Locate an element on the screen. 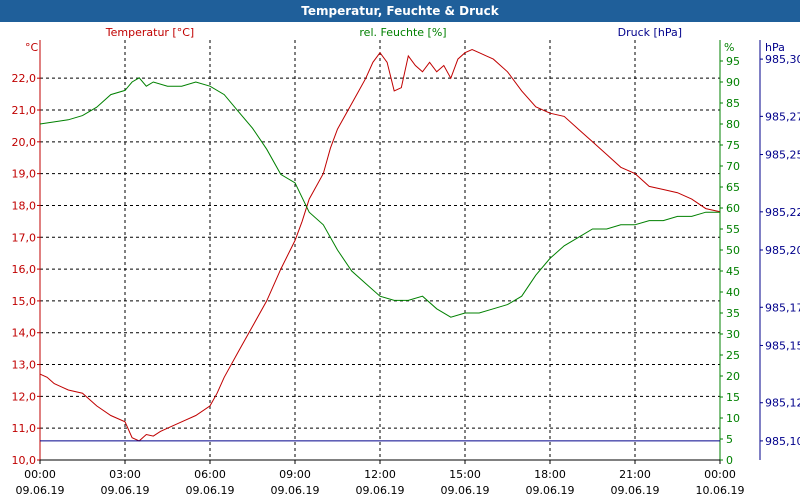 Image resolution: width=800 pixels, height=500 pixels. temp-tick-label: 17,0 is located at coordinates (24, 237).